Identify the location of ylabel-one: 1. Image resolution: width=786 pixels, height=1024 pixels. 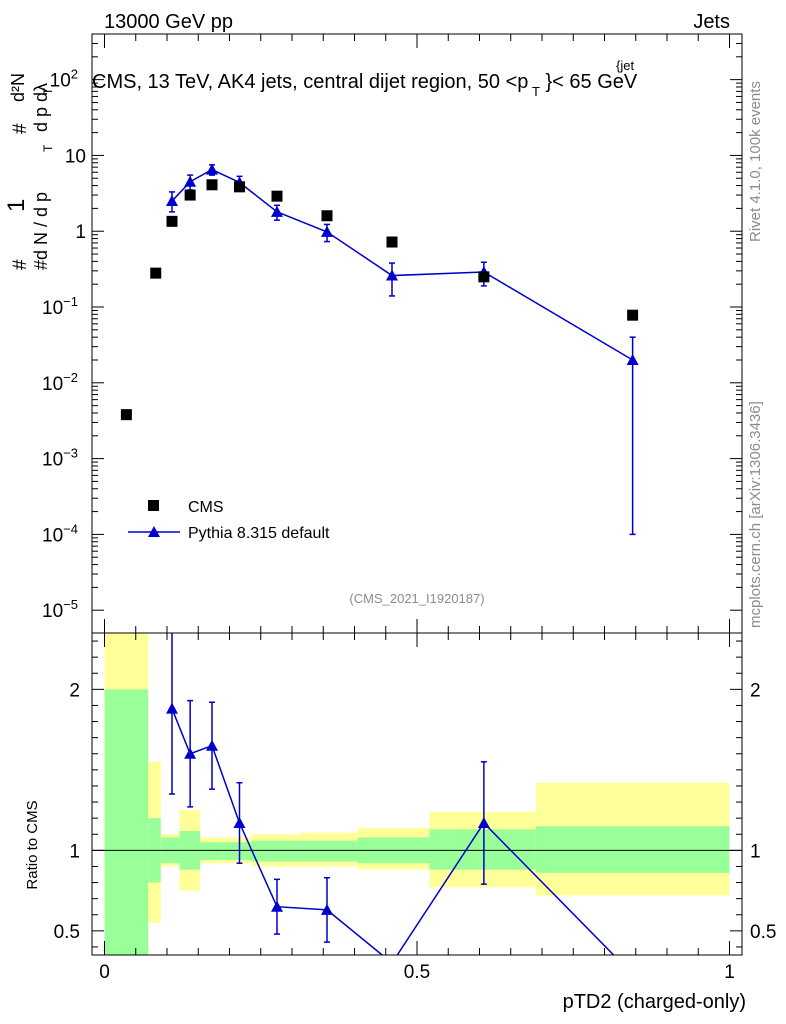
(16, 205).